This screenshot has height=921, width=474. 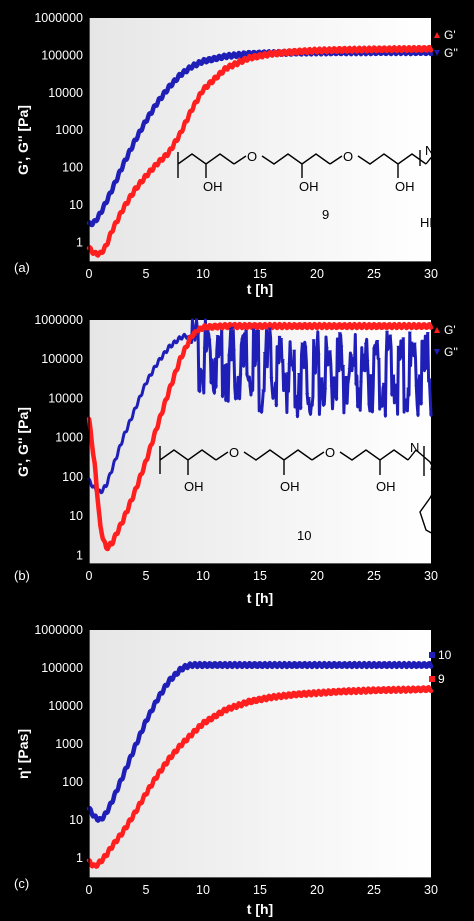 I want to click on x-axis-label-b: t [h], so click(x=260, y=598).